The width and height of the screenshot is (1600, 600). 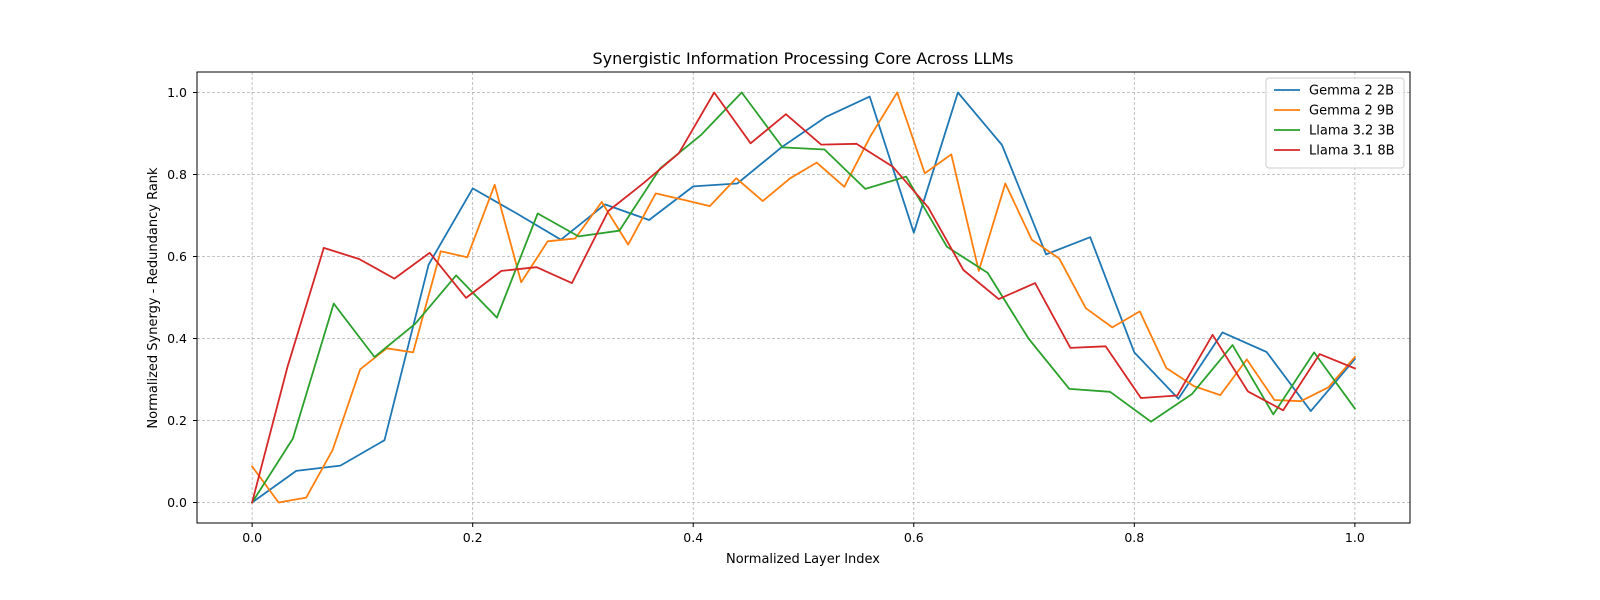 What do you see at coordinates (1352, 151) in the screenshot?
I see `legend-label-llama-3-1-8b: Llama 3.1 8B` at bounding box center [1352, 151].